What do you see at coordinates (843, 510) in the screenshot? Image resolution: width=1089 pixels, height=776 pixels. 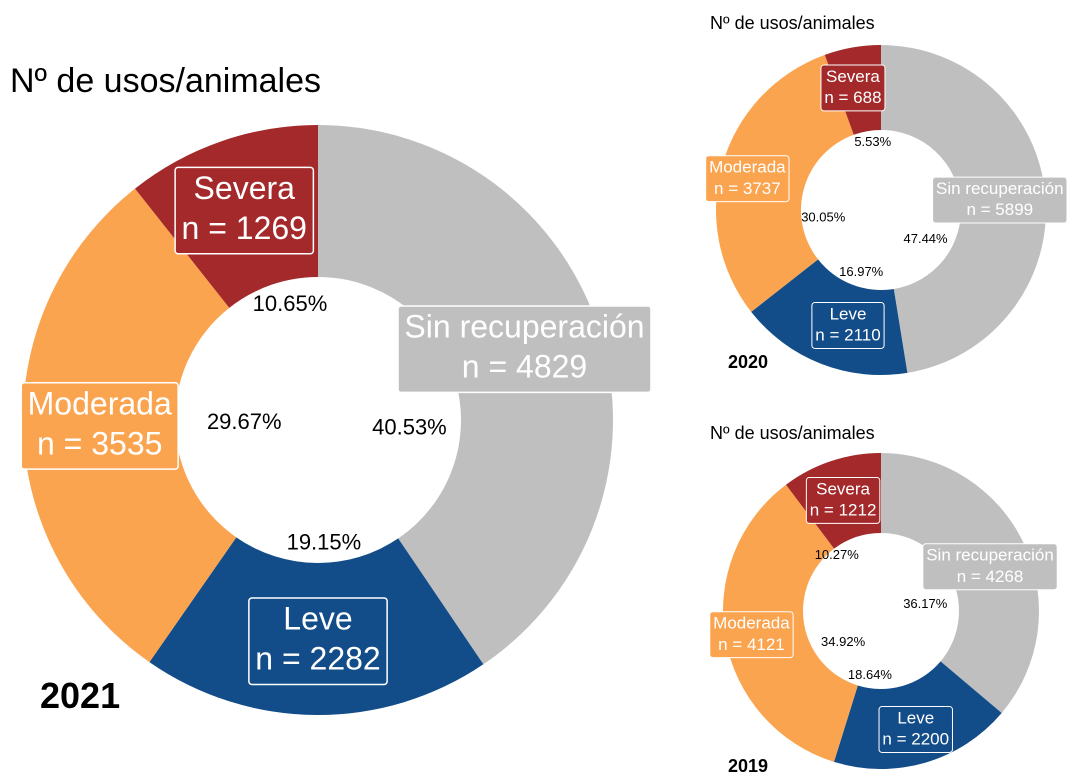 I see `count-label: n = 1212` at bounding box center [843, 510].